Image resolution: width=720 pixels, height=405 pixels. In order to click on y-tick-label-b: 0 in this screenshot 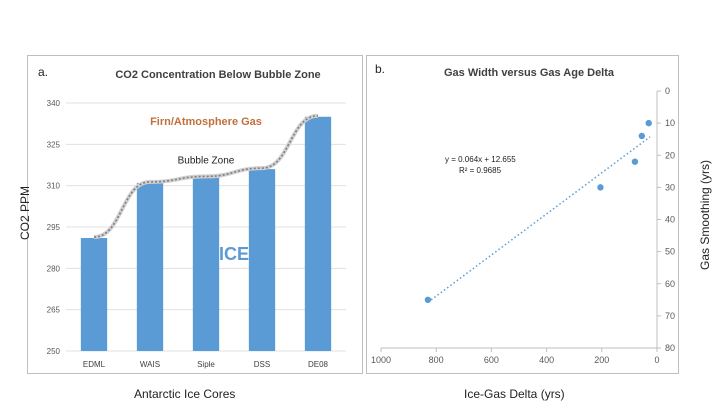, I will do `click(667, 91)`.